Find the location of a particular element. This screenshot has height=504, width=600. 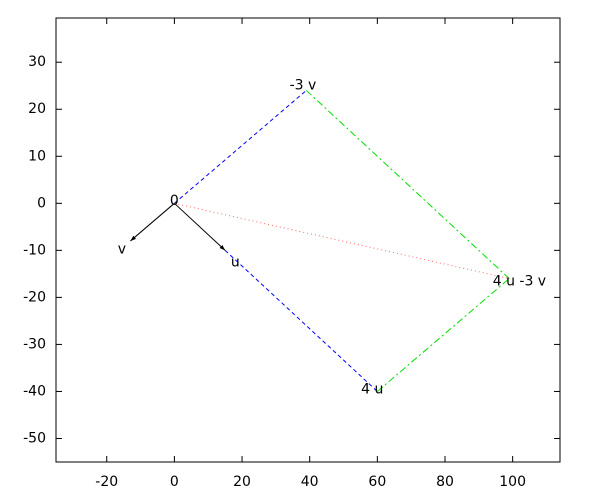

point-label: v is located at coordinates (122, 249).